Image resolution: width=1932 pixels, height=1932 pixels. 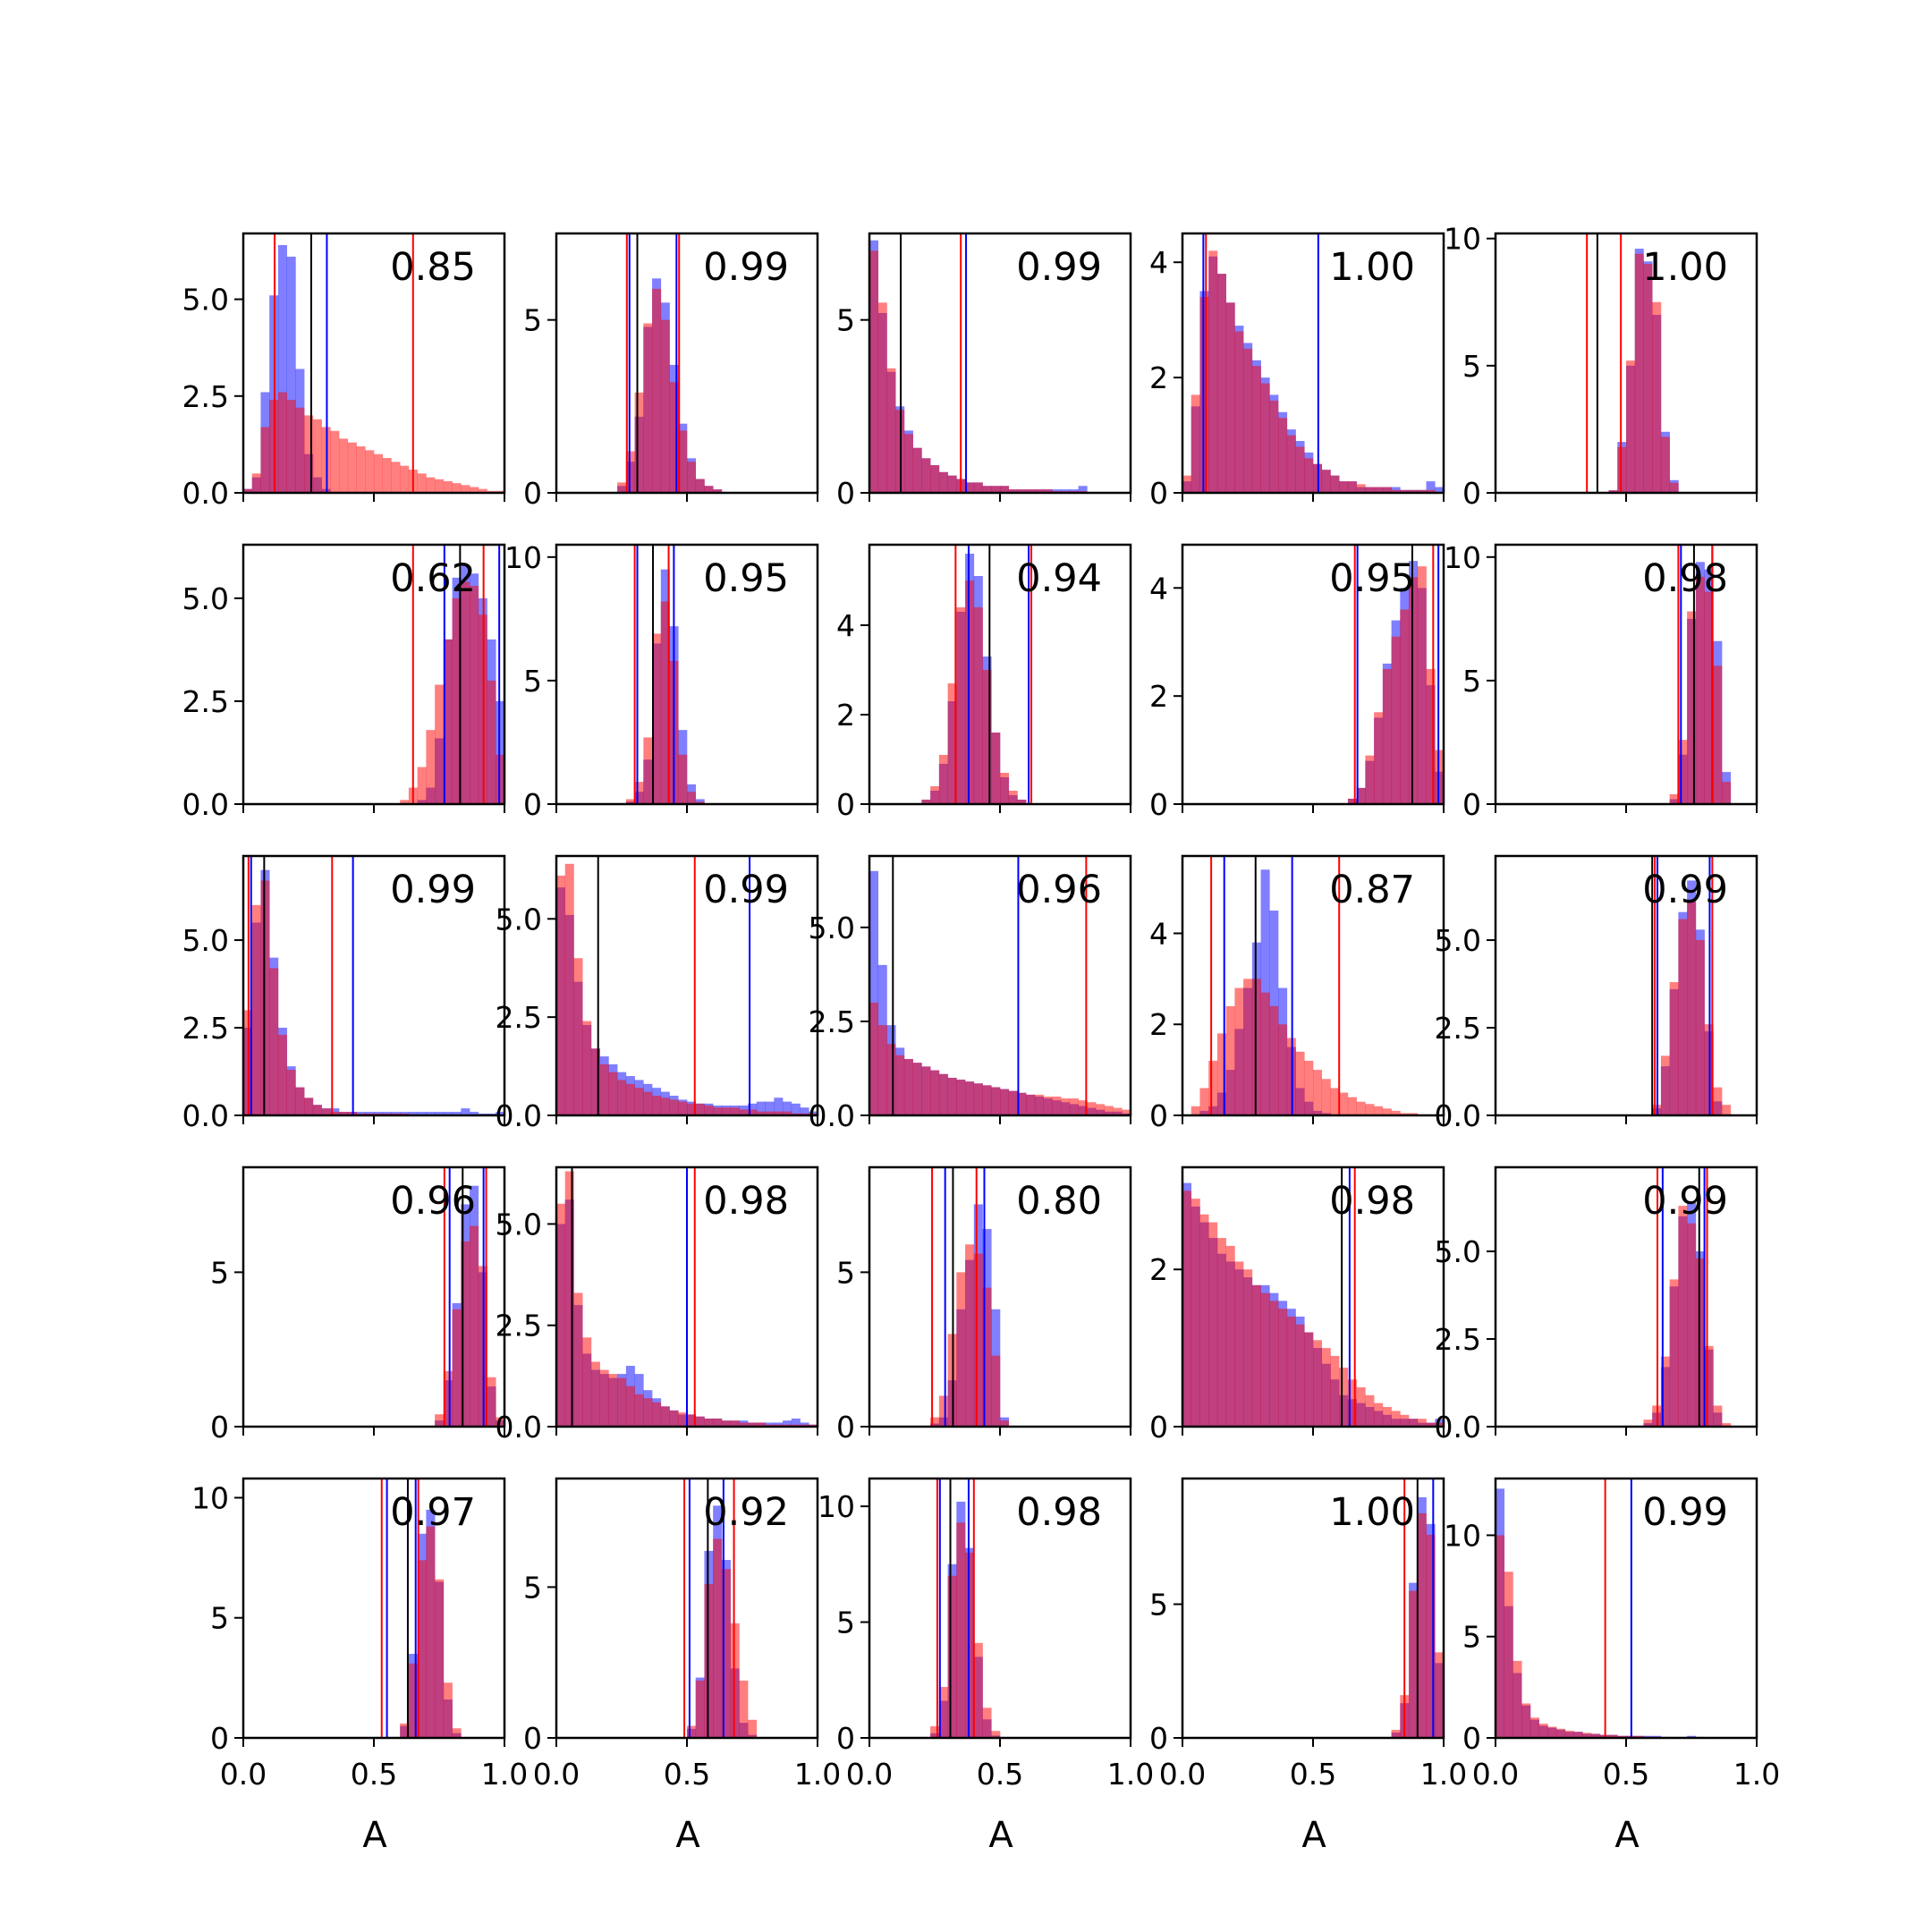 What do you see at coordinates (433, 1201) in the screenshot?
I see `panel-annotation: 0.96` at bounding box center [433, 1201].